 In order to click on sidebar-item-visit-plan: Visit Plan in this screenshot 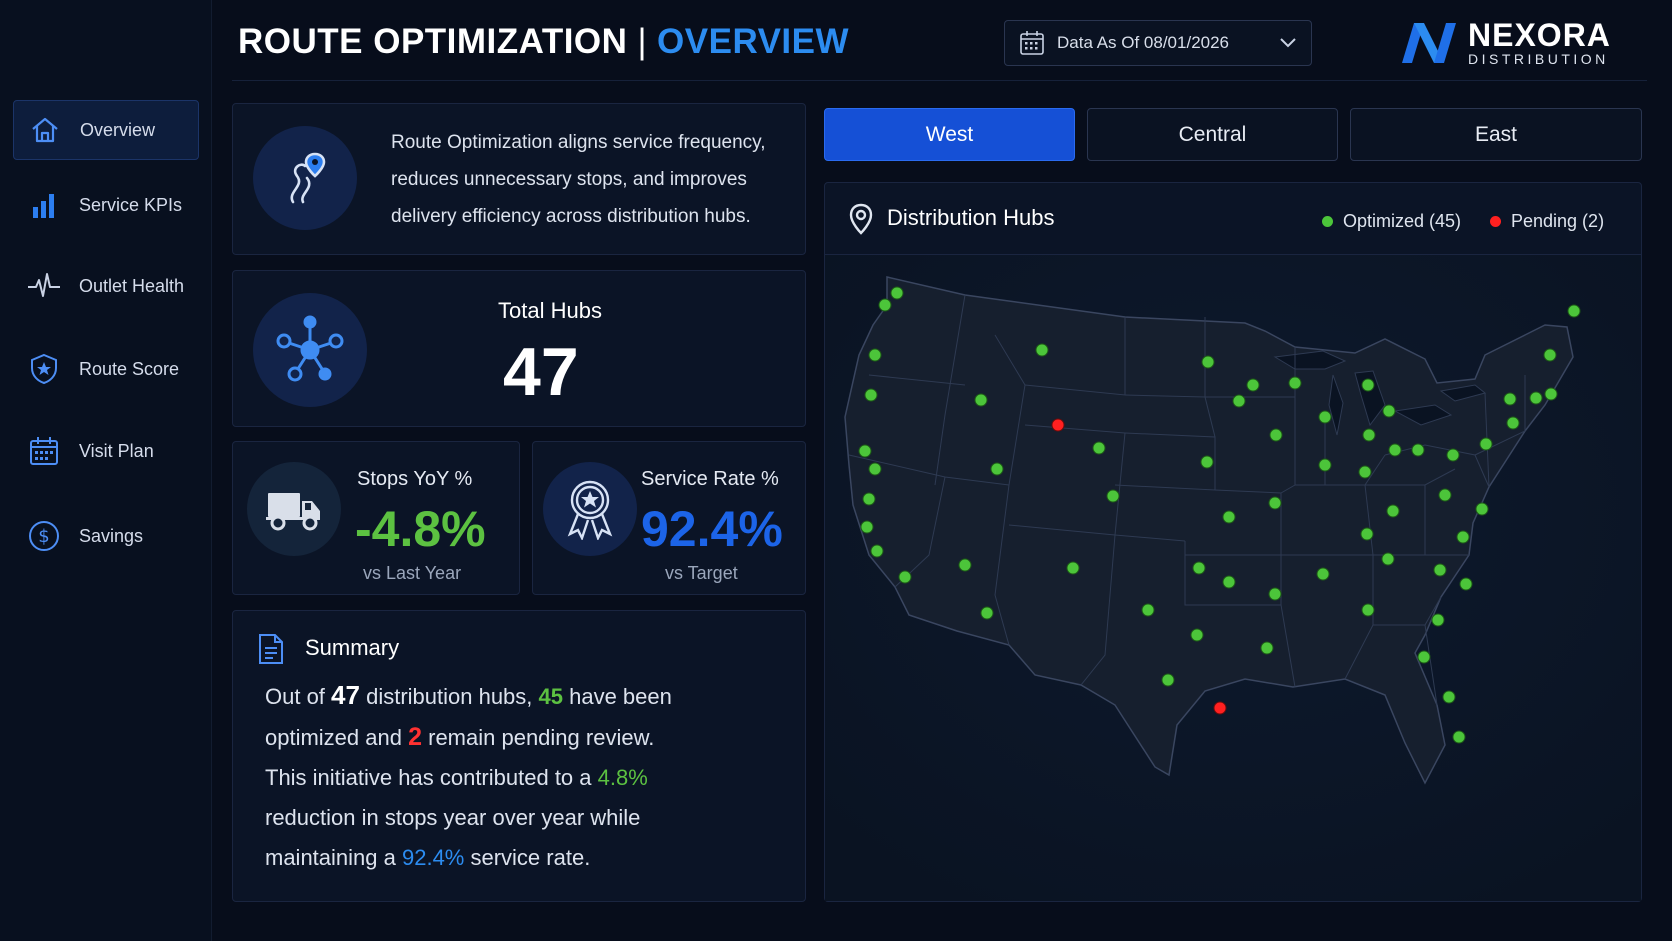, I will do `click(106, 451)`.